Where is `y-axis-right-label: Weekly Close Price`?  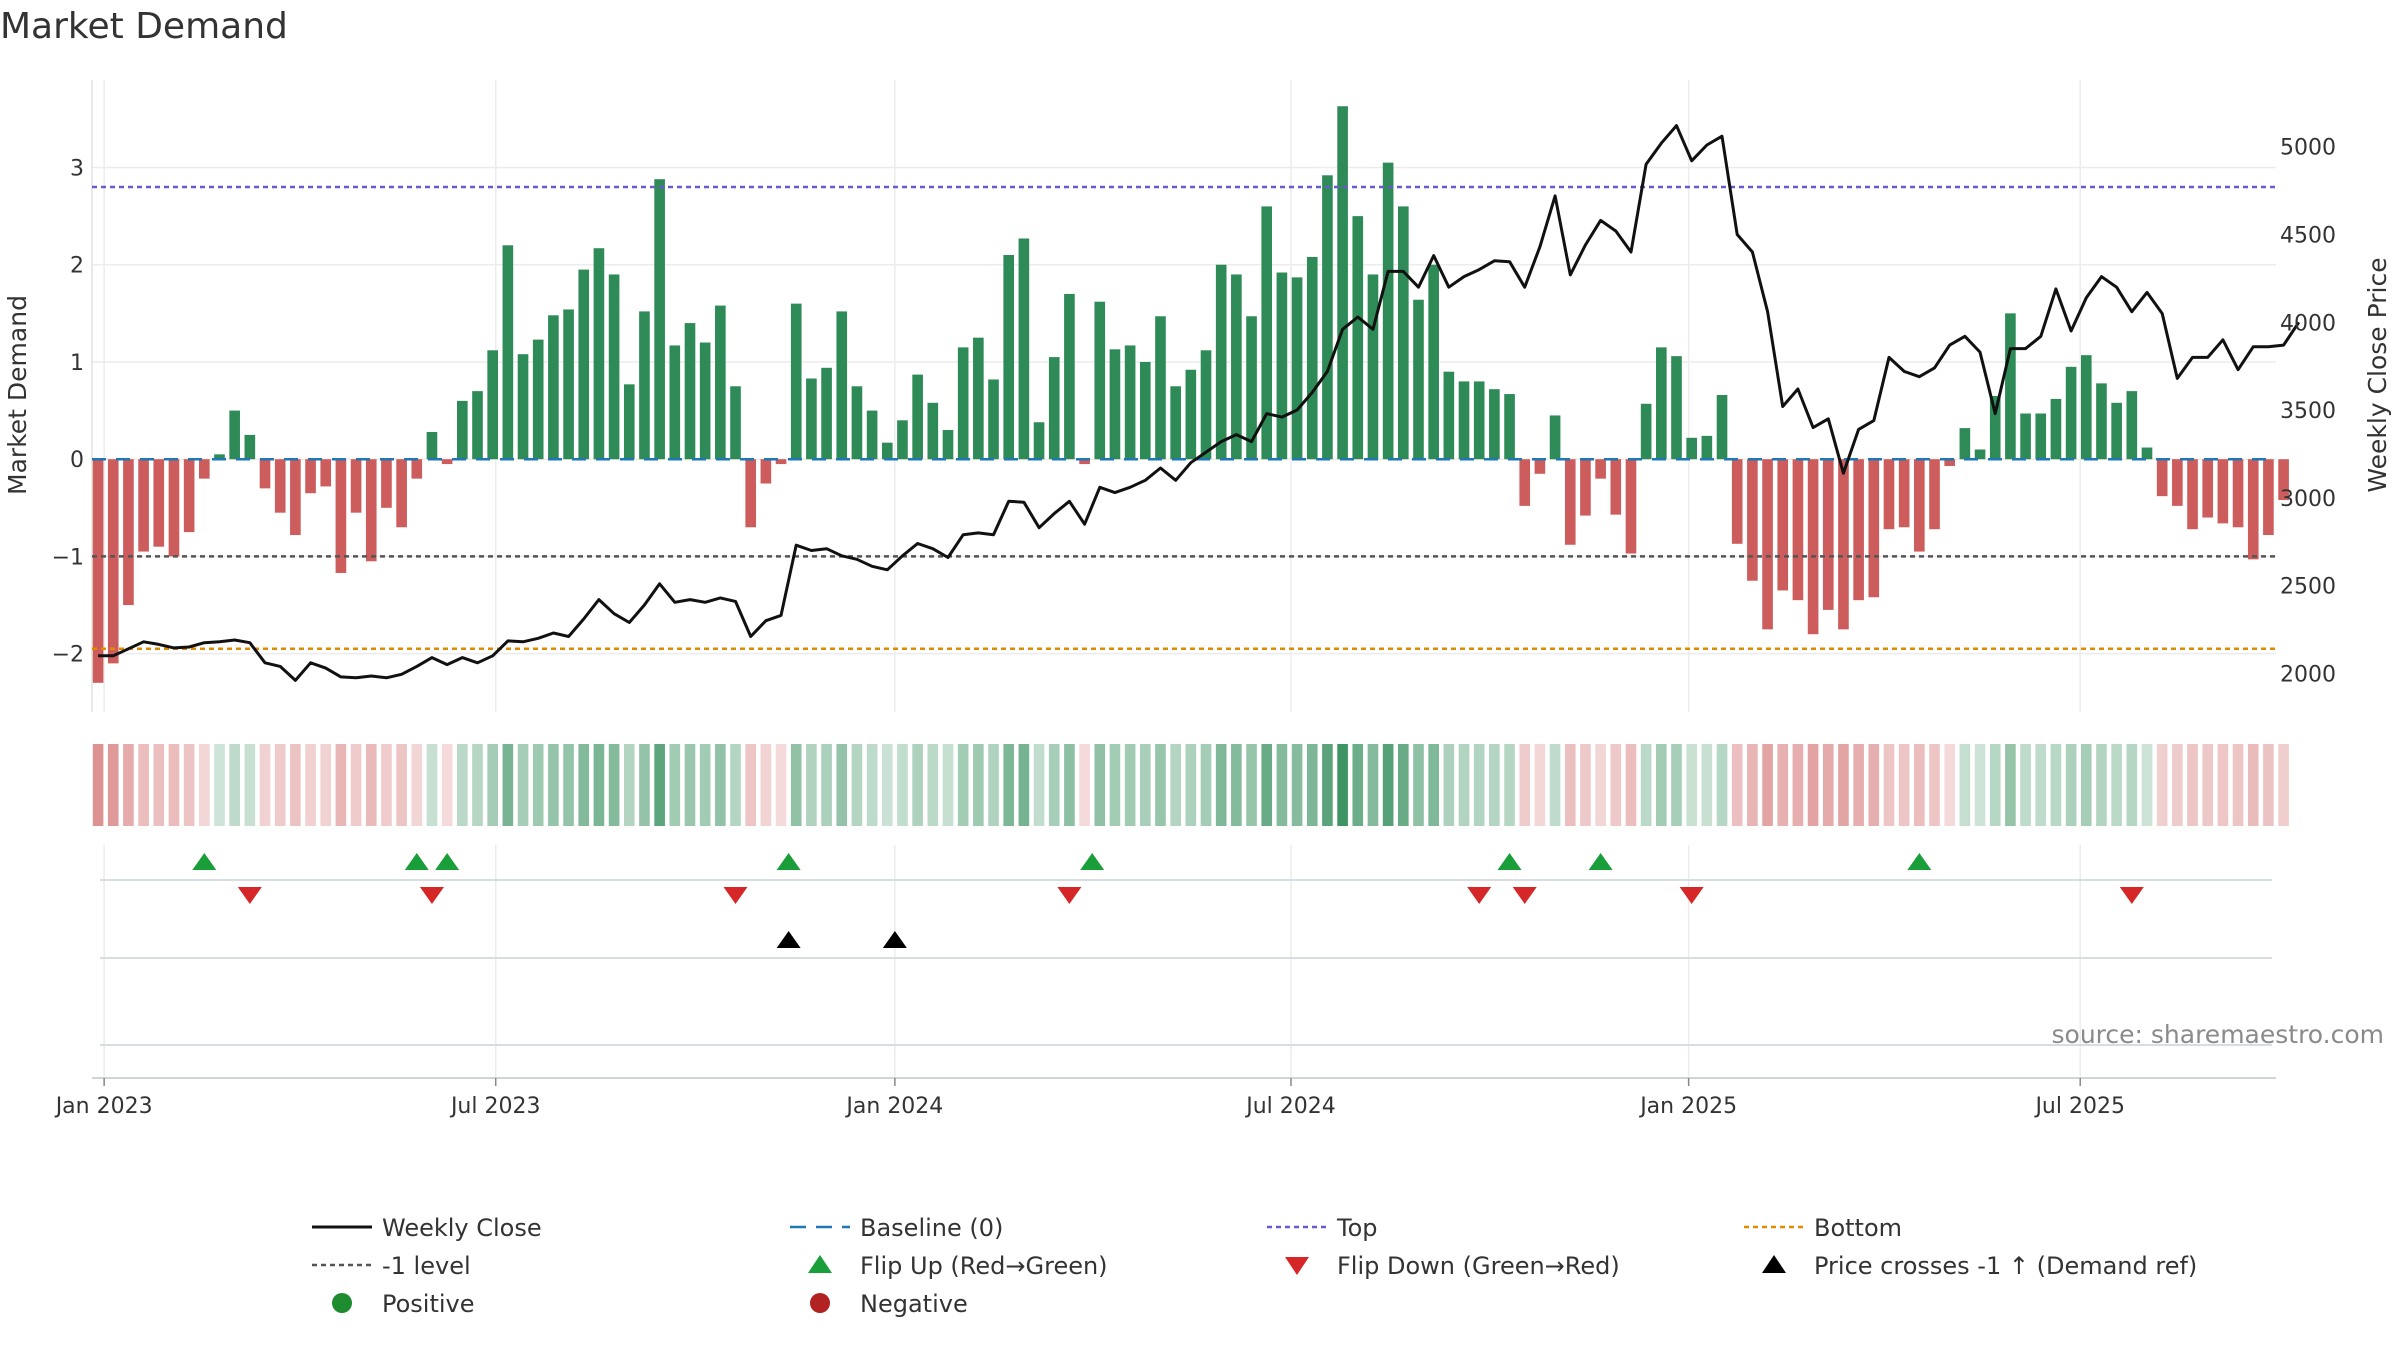
y-axis-right-label: Weekly Close Price is located at coordinates (2377, 374).